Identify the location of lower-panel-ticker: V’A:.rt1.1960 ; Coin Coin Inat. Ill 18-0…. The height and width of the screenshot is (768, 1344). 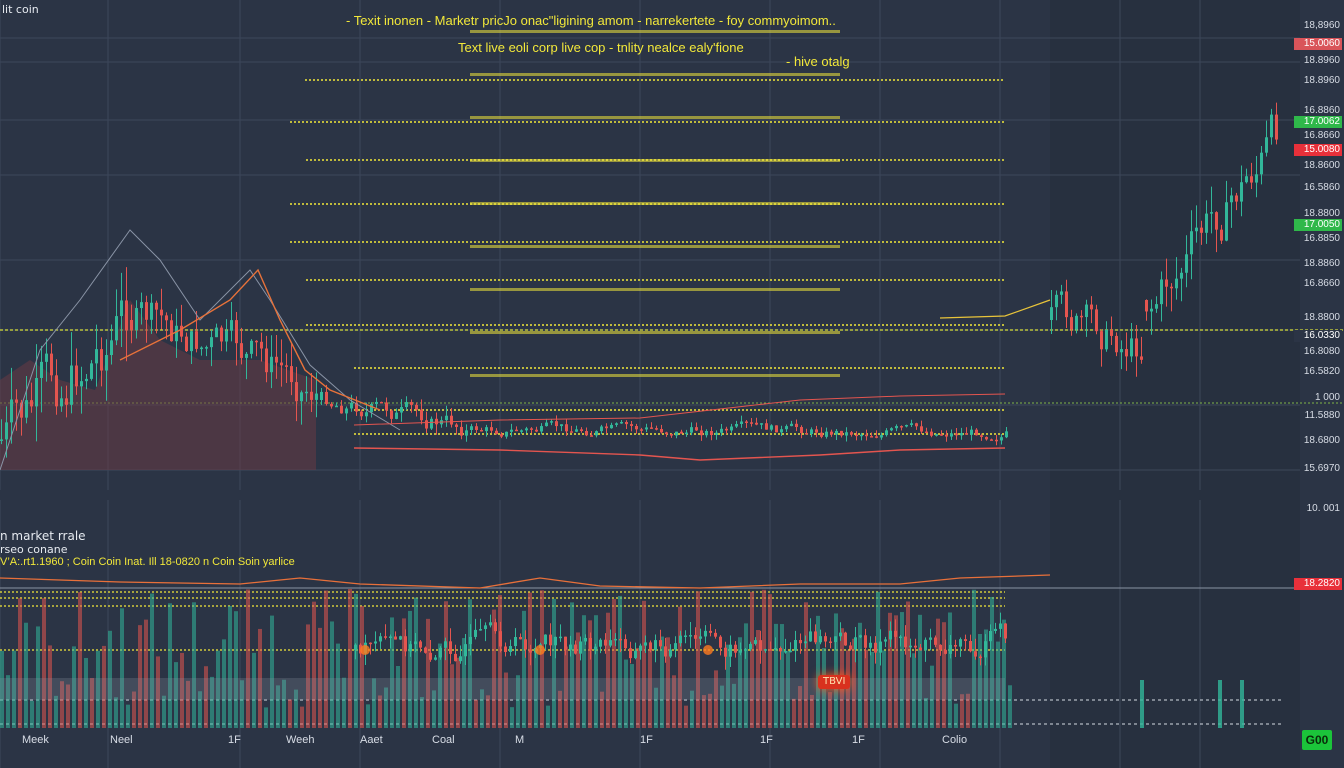
(147, 562).